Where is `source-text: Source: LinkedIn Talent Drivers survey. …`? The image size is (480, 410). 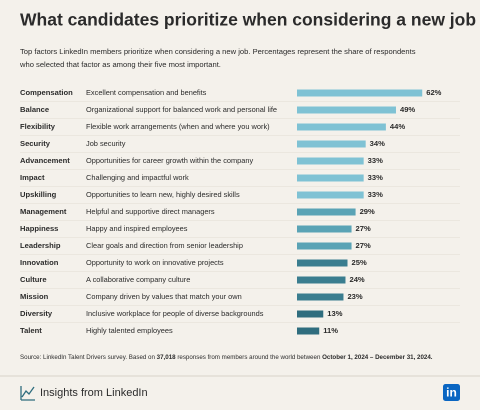 source-text: Source: LinkedIn Talent Drivers survey. … is located at coordinates (88, 357).